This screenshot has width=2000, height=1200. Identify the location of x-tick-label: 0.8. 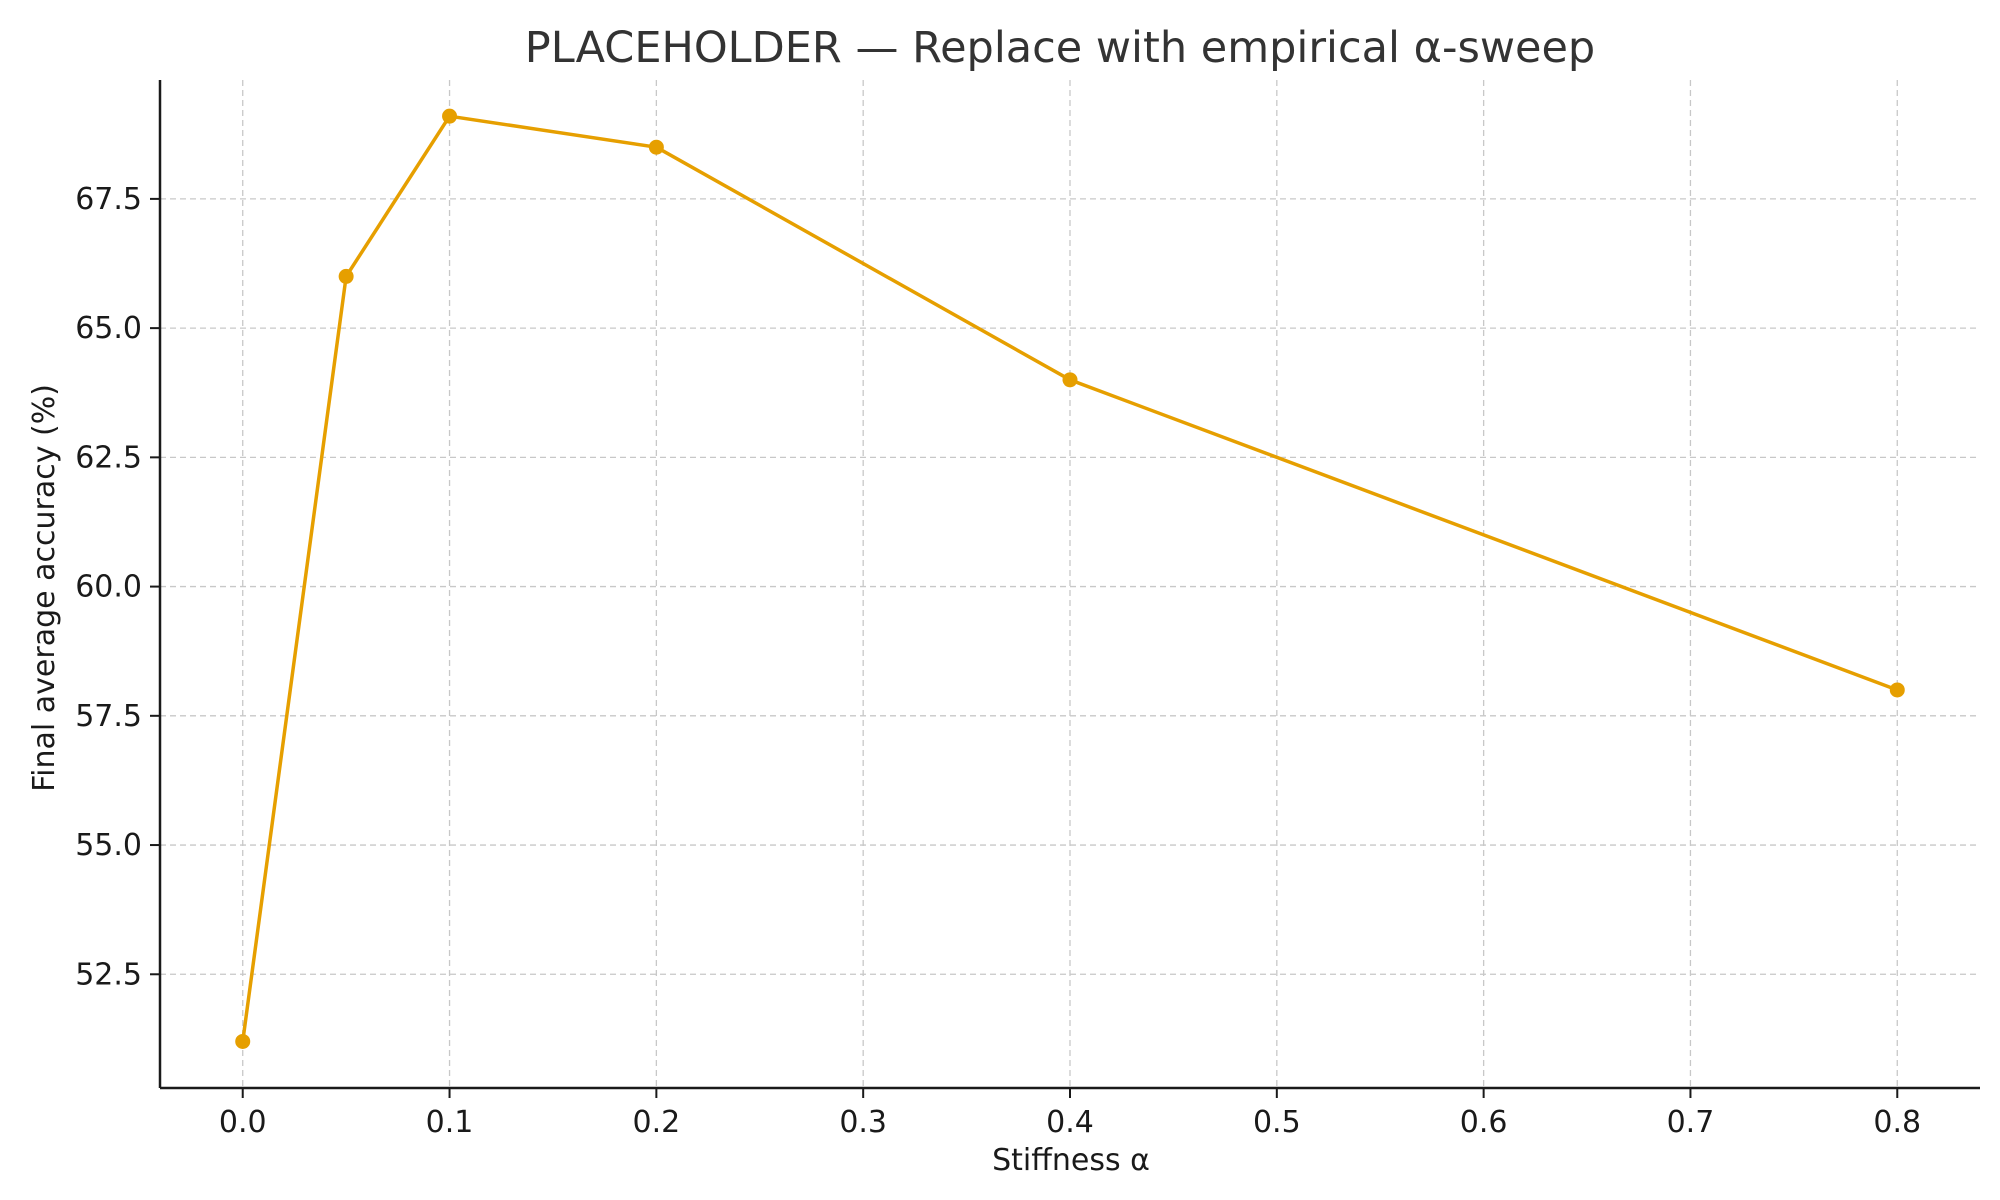
(1897, 1122).